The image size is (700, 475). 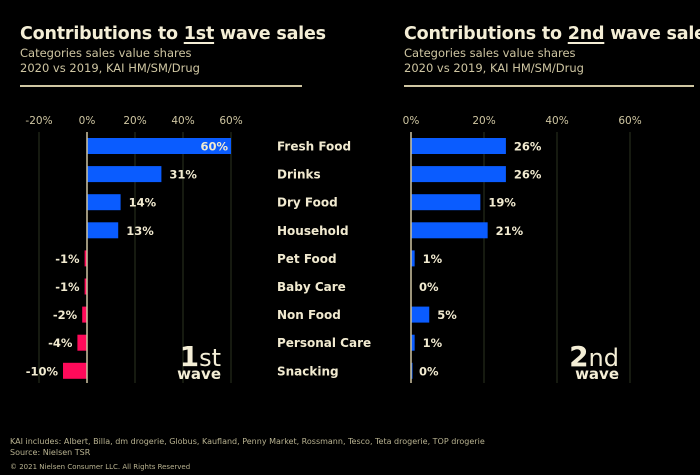 What do you see at coordinates (42, 371) in the screenshot?
I see `data-label: -10%` at bounding box center [42, 371].